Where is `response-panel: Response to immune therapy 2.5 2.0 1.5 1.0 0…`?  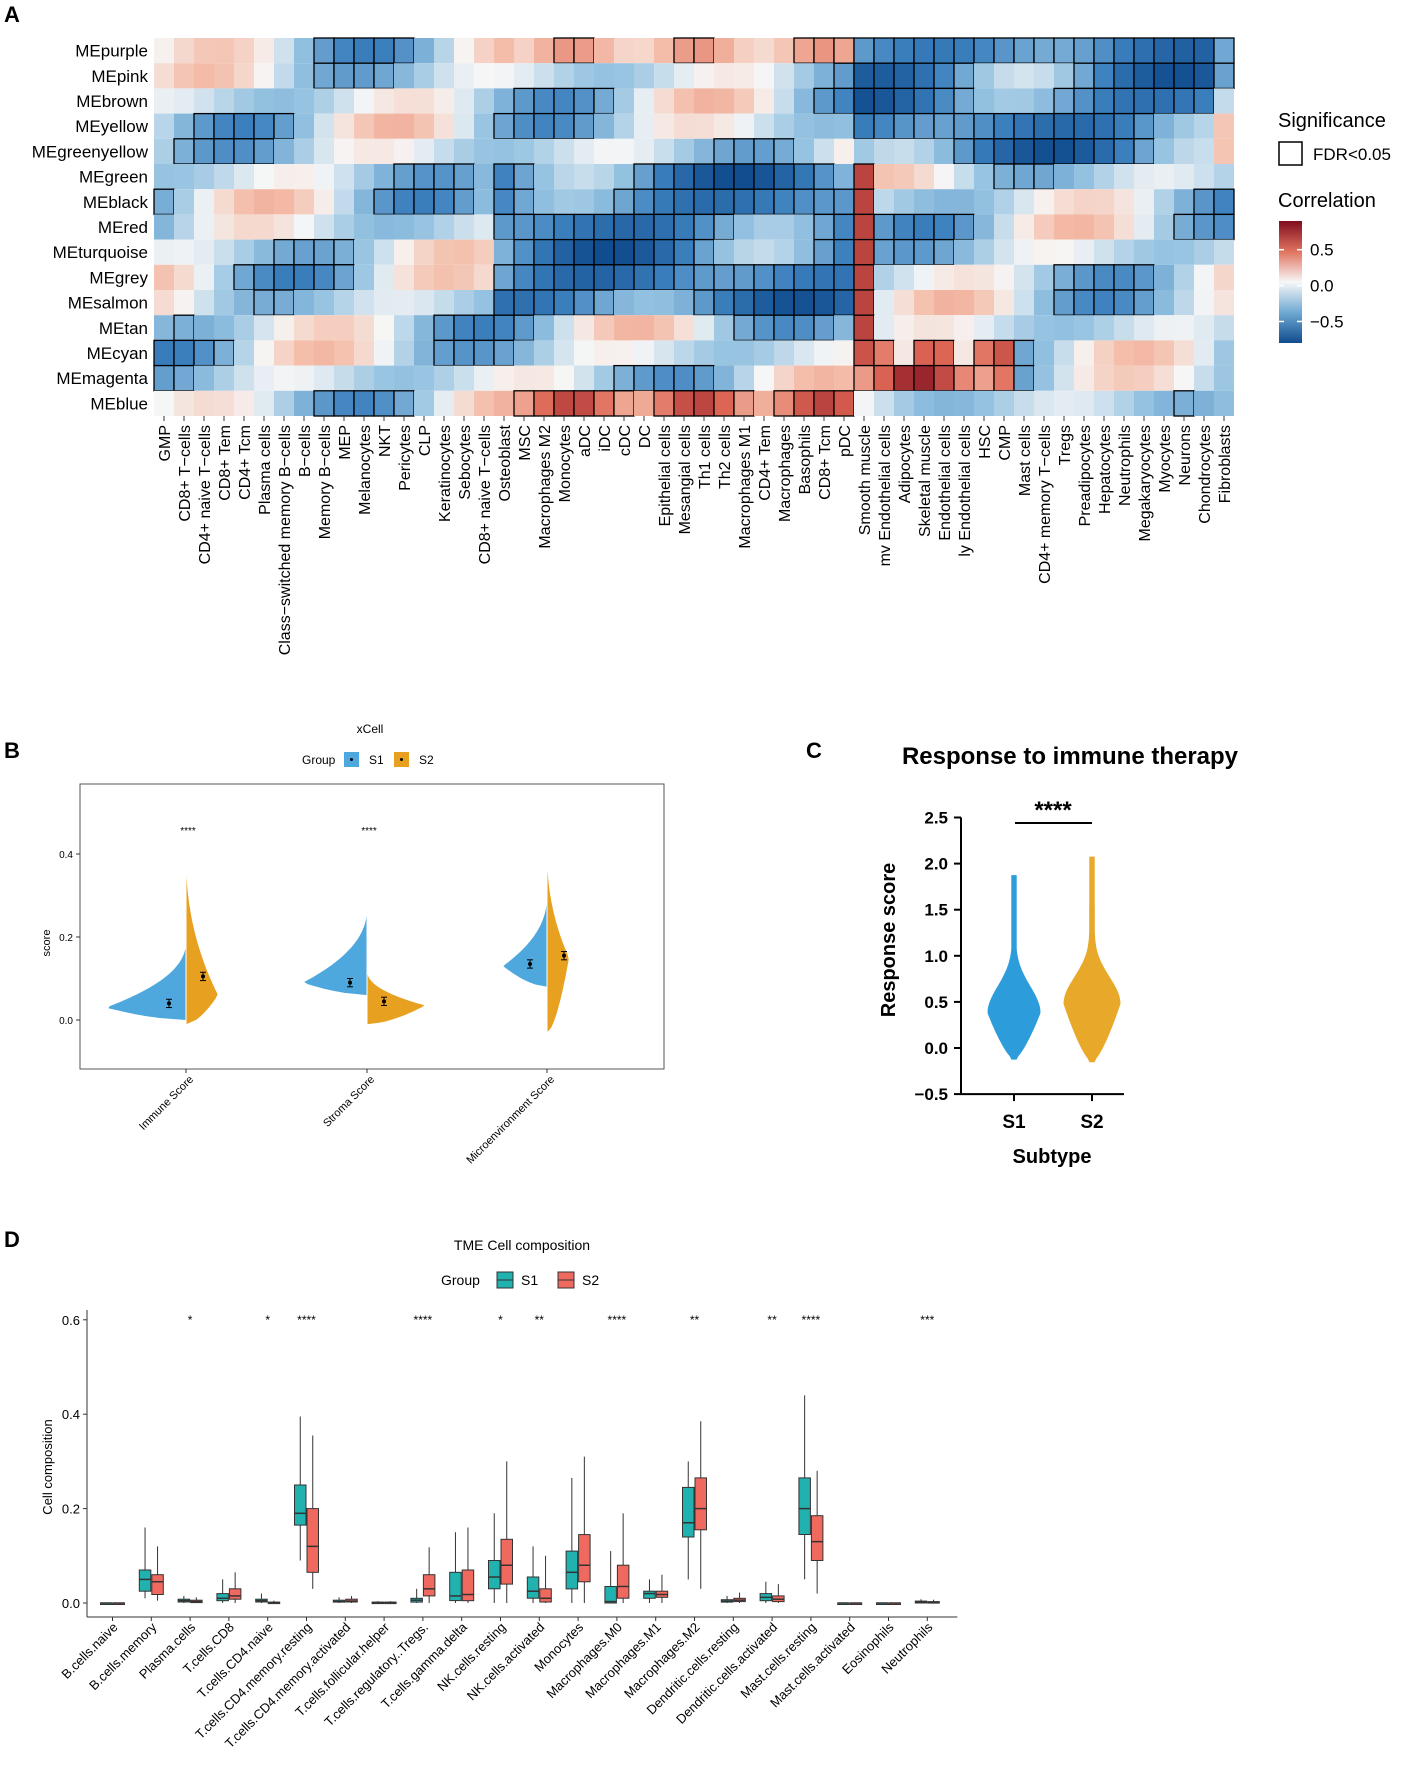
response-panel: Response to immune therapy 2.5 2.0 1.5 1.0 0… is located at coordinates (1058, 955).